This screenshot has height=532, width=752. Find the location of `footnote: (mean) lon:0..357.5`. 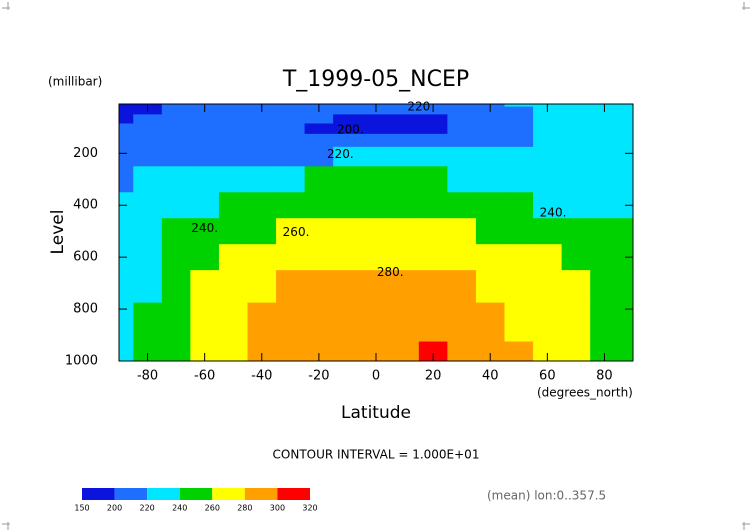

footnote: (mean) lon:0..357.5 is located at coordinates (546, 496).